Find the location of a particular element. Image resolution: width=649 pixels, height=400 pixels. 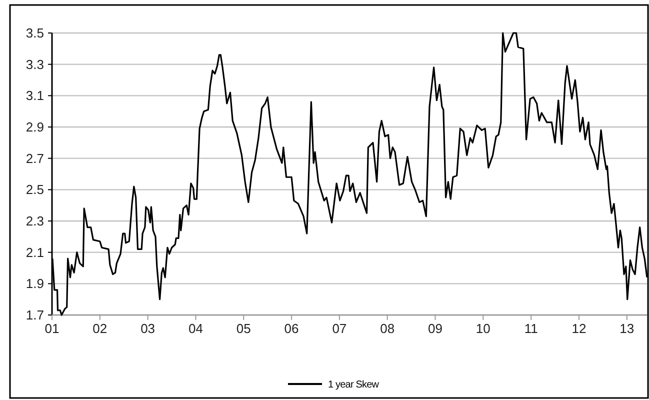

legend-label: 1 year Skew is located at coordinates (354, 385).